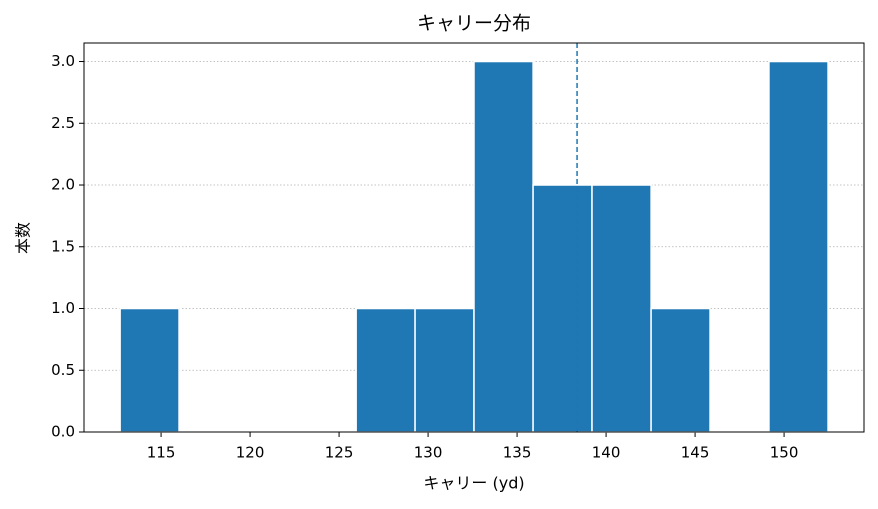 The height and width of the screenshot is (509, 878). What do you see at coordinates (428, 453) in the screenshot?
I see `x-tick-label: 130` at bounding box center [428, 453].